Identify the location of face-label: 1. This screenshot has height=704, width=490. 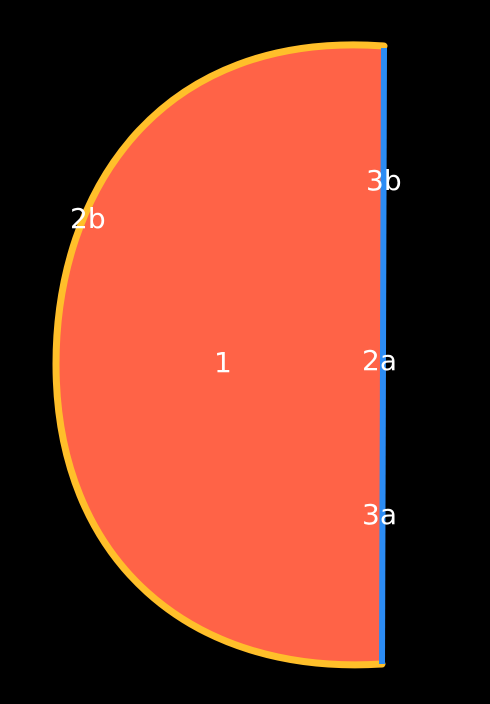
(223, 362).